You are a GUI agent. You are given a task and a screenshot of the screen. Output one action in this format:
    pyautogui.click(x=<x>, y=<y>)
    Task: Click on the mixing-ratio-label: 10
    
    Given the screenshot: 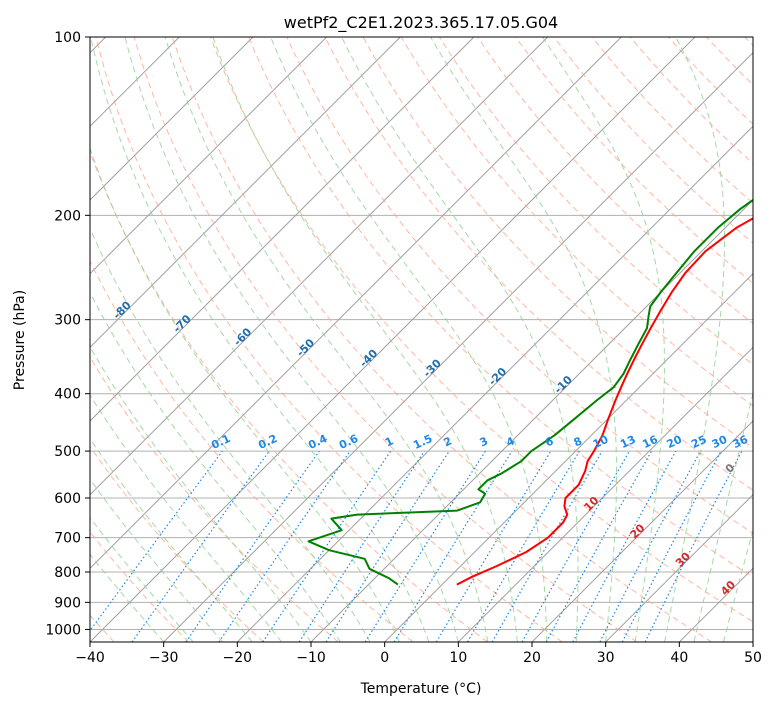 What is the action you would take?
    pyautogui.click(x=601, y=442)
    